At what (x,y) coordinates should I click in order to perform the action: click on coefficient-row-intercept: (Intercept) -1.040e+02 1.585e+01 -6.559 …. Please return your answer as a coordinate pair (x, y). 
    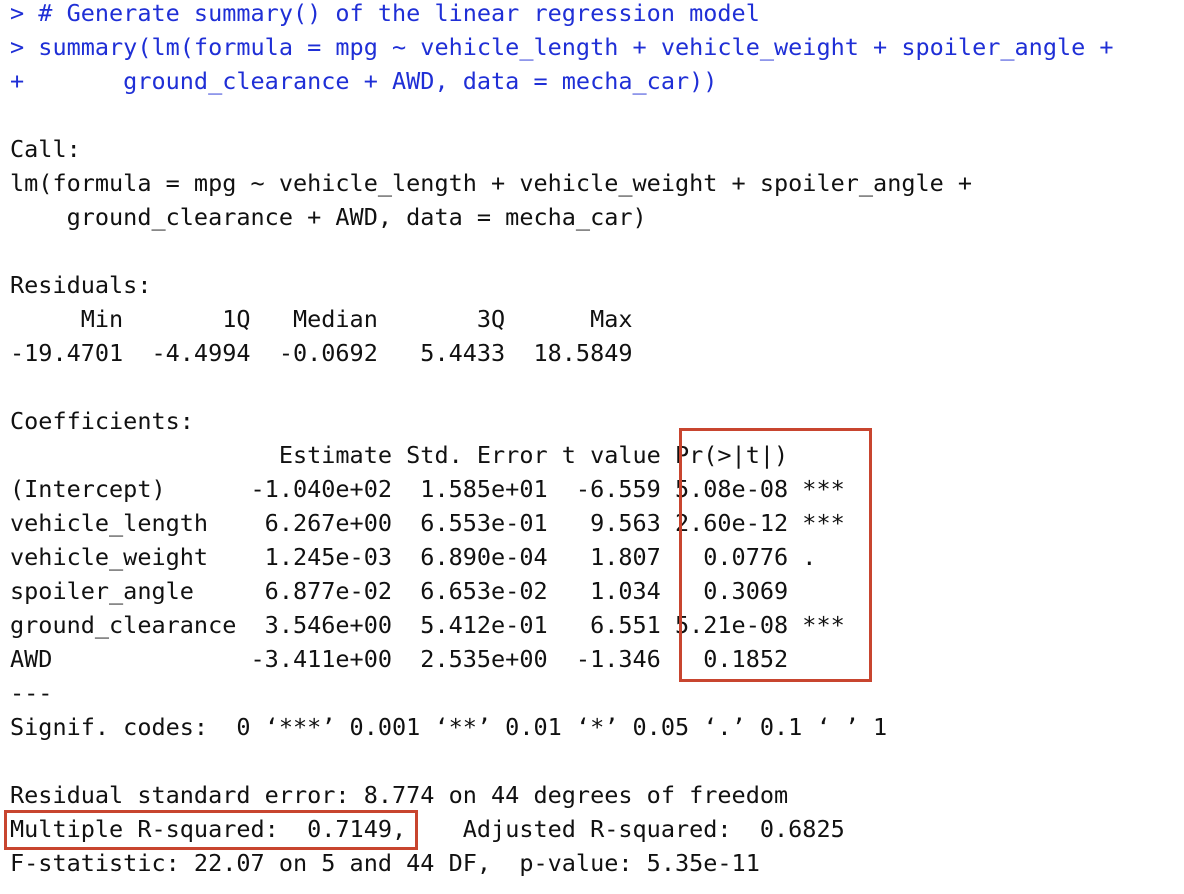
    Looking at the image, I should click on (427, 489).